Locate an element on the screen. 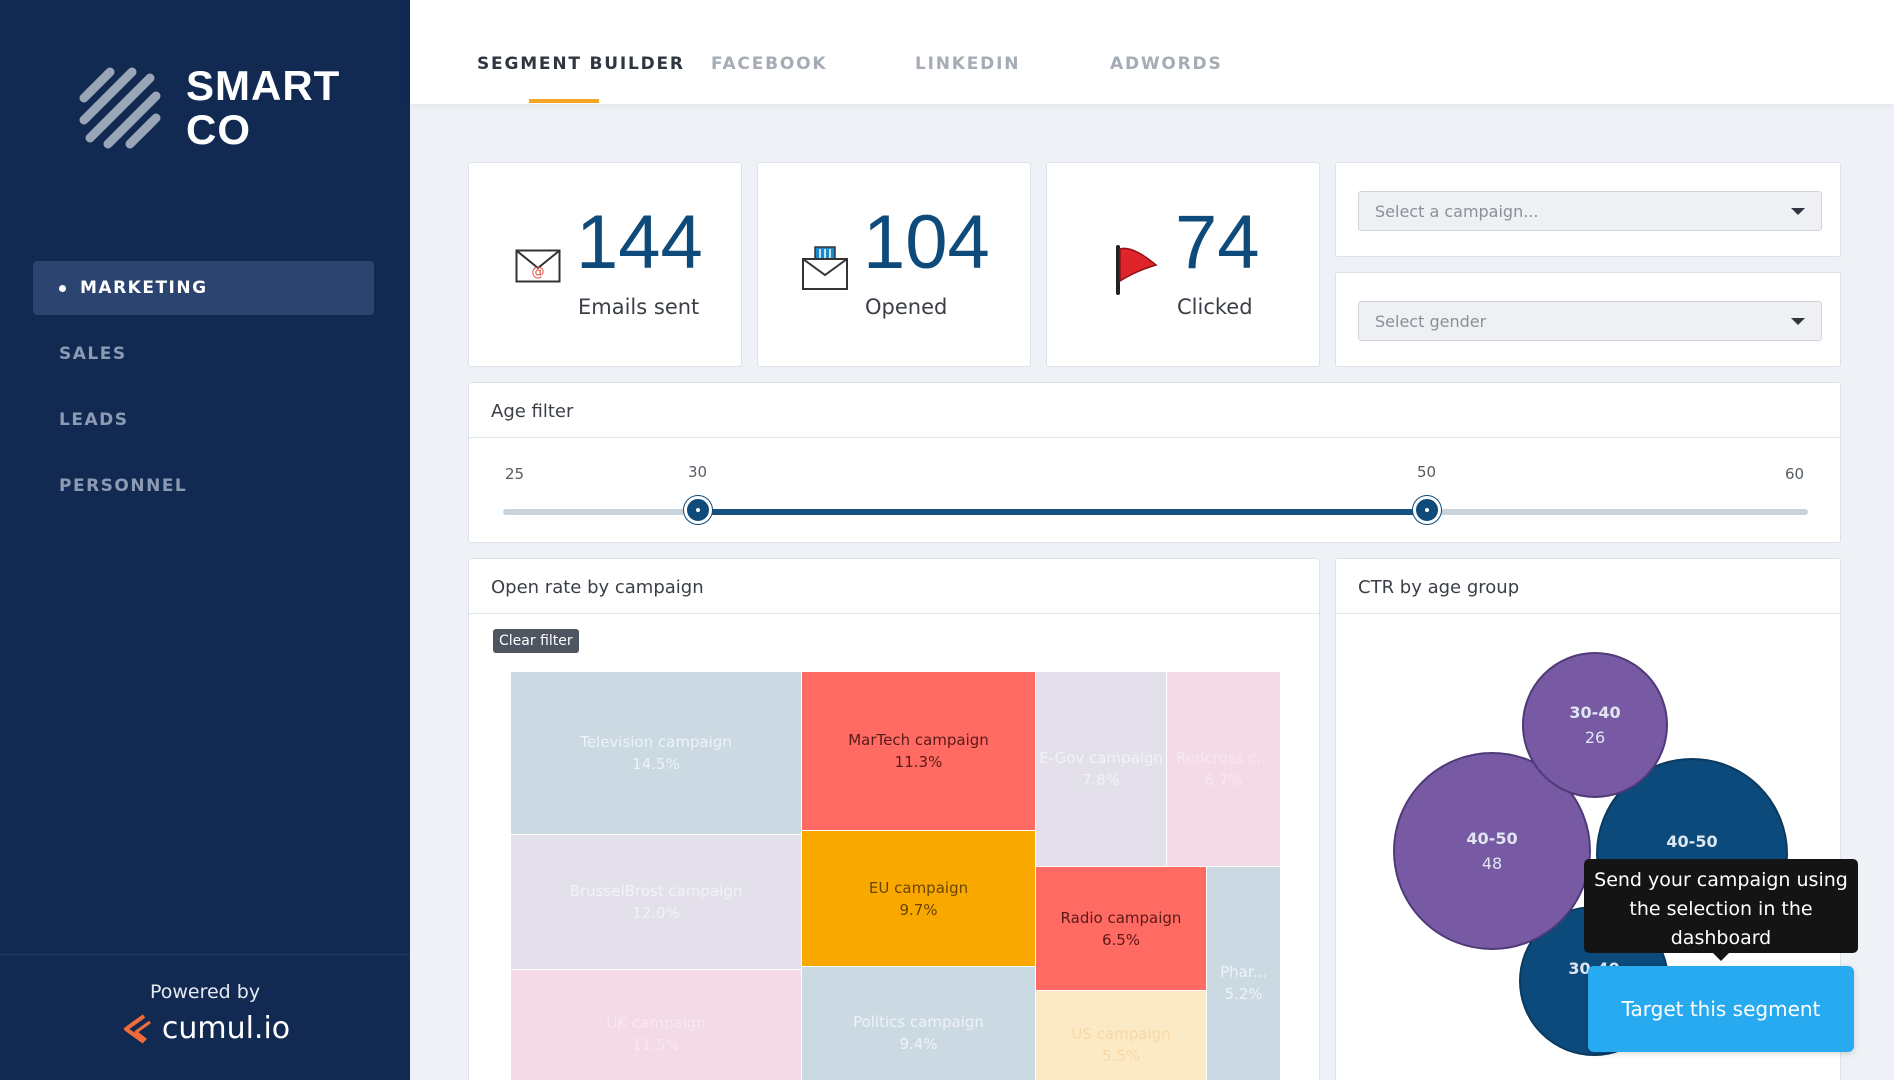 The image size is (1894, 1080). kpi-opened-label: Opened is located at coordinates (906, 307).